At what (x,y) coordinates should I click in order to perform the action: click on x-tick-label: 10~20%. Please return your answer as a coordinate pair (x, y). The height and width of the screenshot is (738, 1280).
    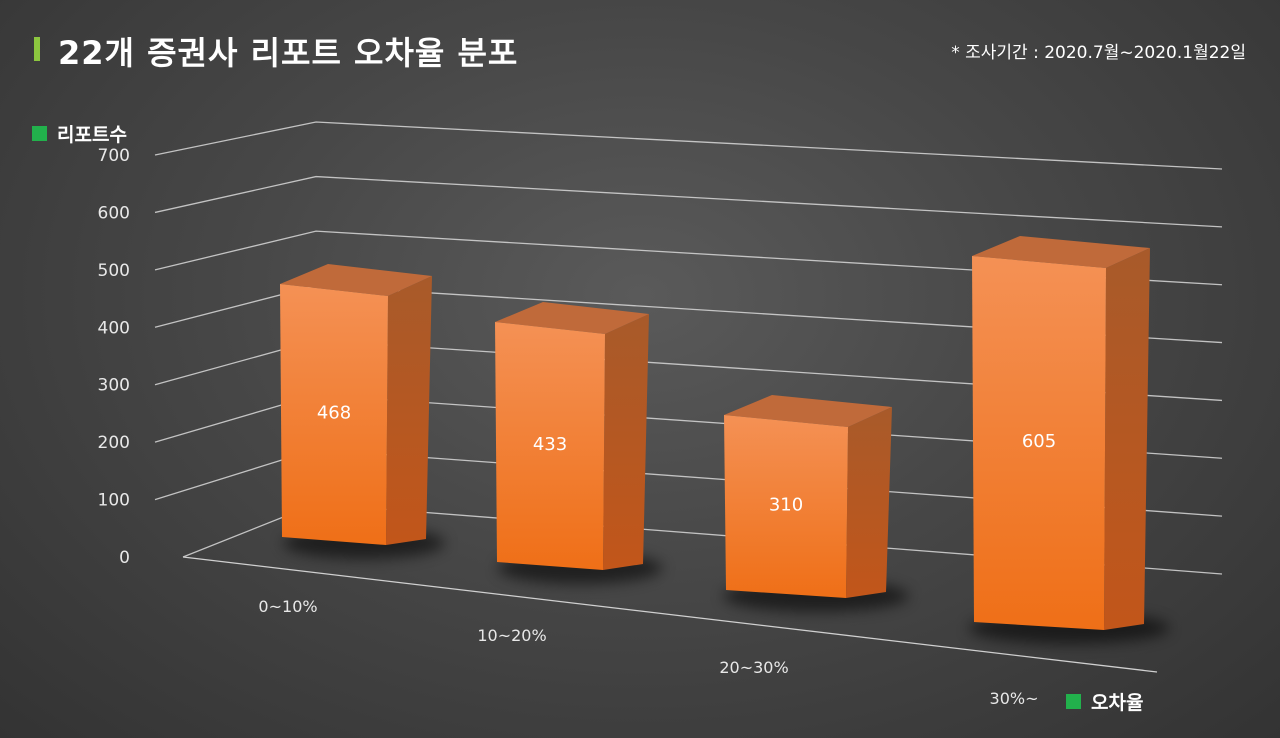
    Looking at the image, I should click on (511, 635).